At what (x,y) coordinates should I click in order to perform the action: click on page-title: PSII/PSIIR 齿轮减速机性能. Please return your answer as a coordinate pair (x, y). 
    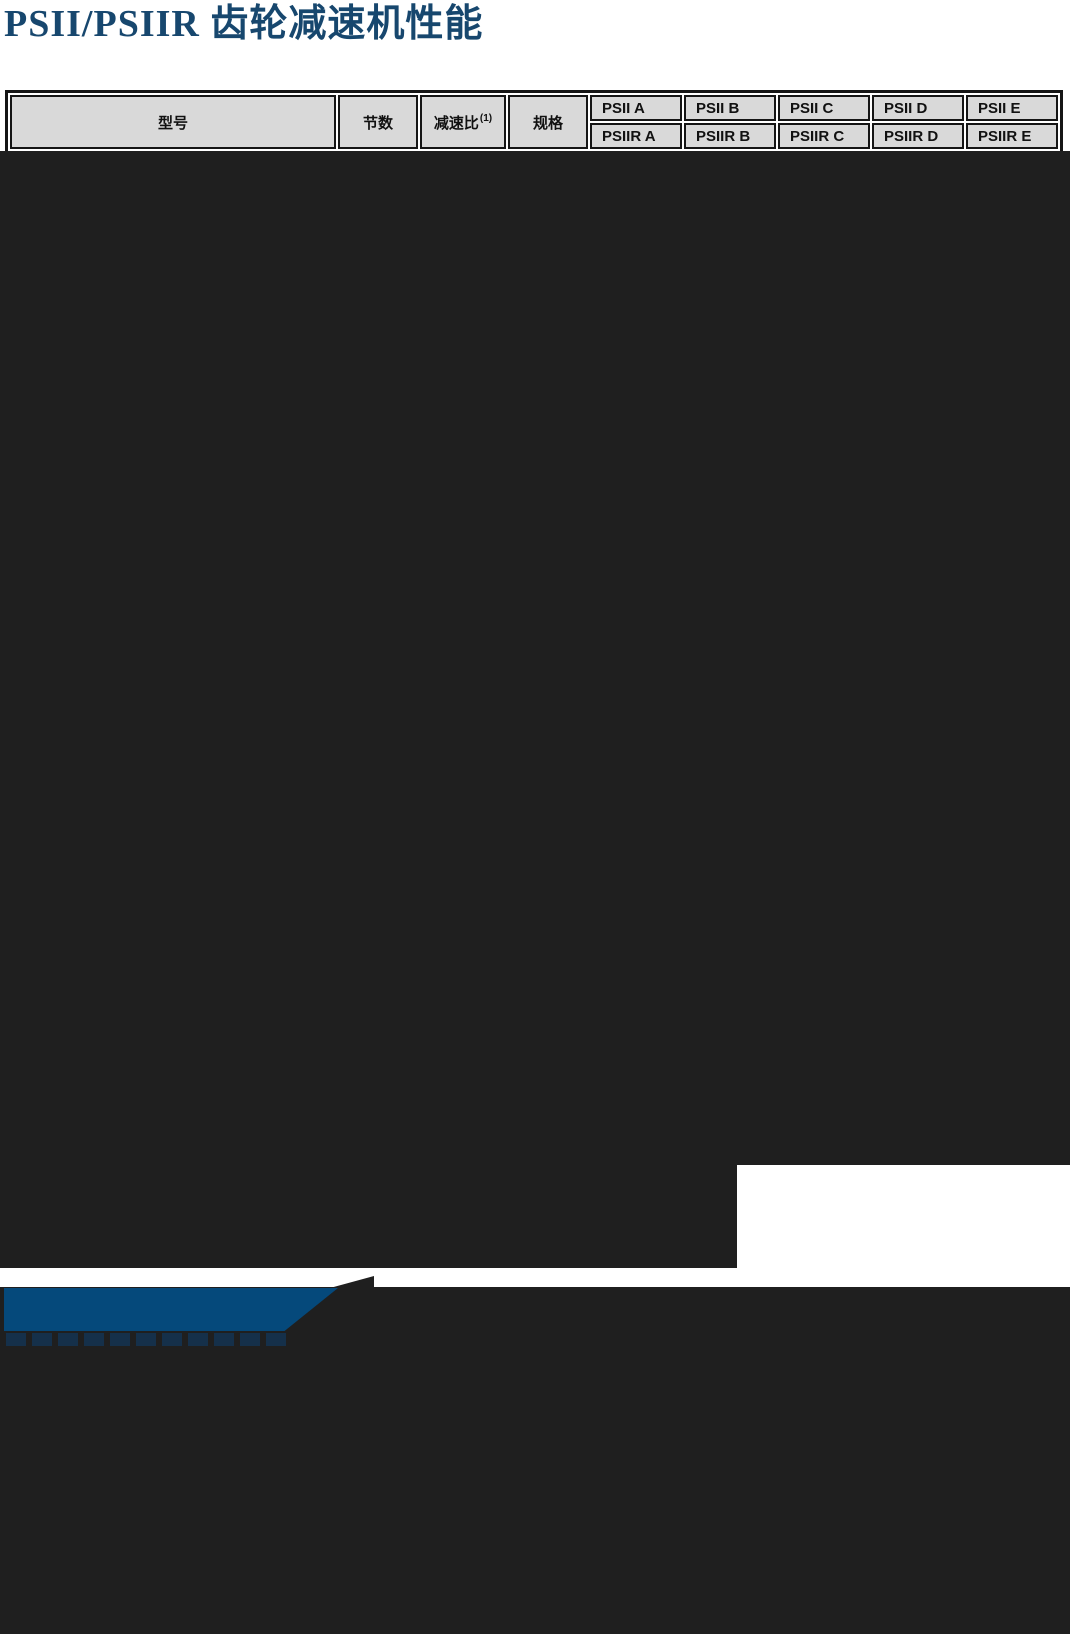
    Looking at the image, I should click on (244, 24).